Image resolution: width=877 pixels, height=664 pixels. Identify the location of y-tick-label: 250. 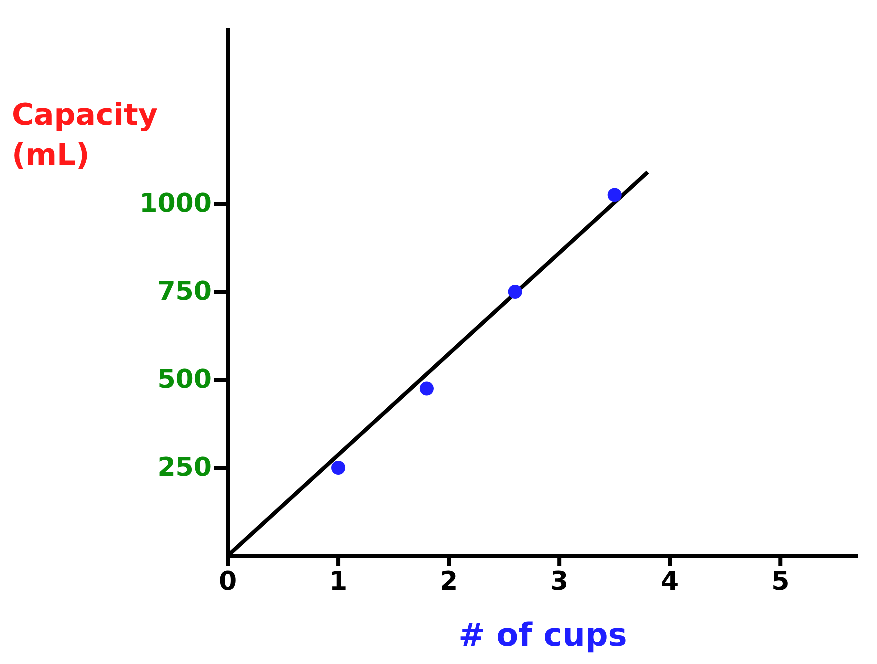
(185, 468).